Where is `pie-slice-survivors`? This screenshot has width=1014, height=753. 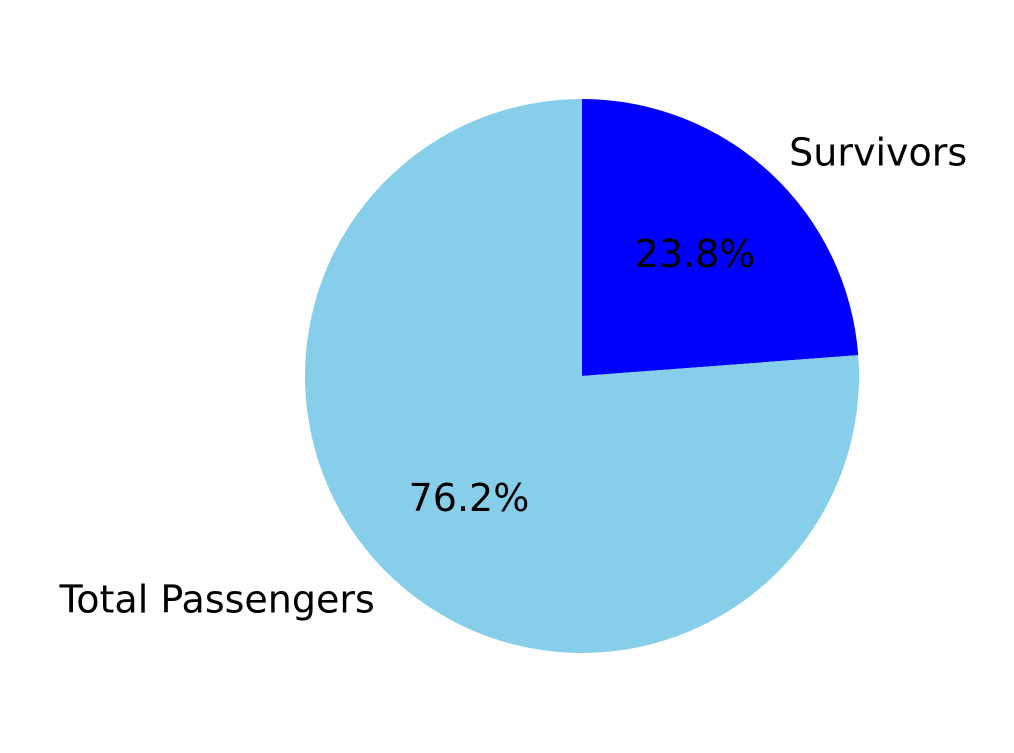 pie-slice-survivors is located at coordinates (720, 237).